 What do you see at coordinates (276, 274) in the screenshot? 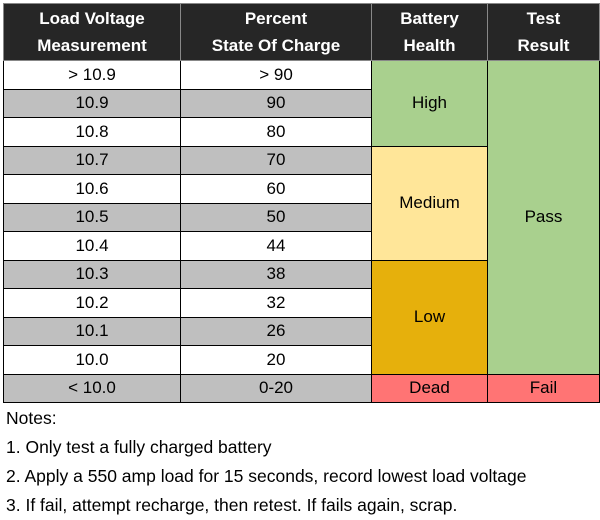
I see `percent-cell: 38` at bounding box center [276, 274].